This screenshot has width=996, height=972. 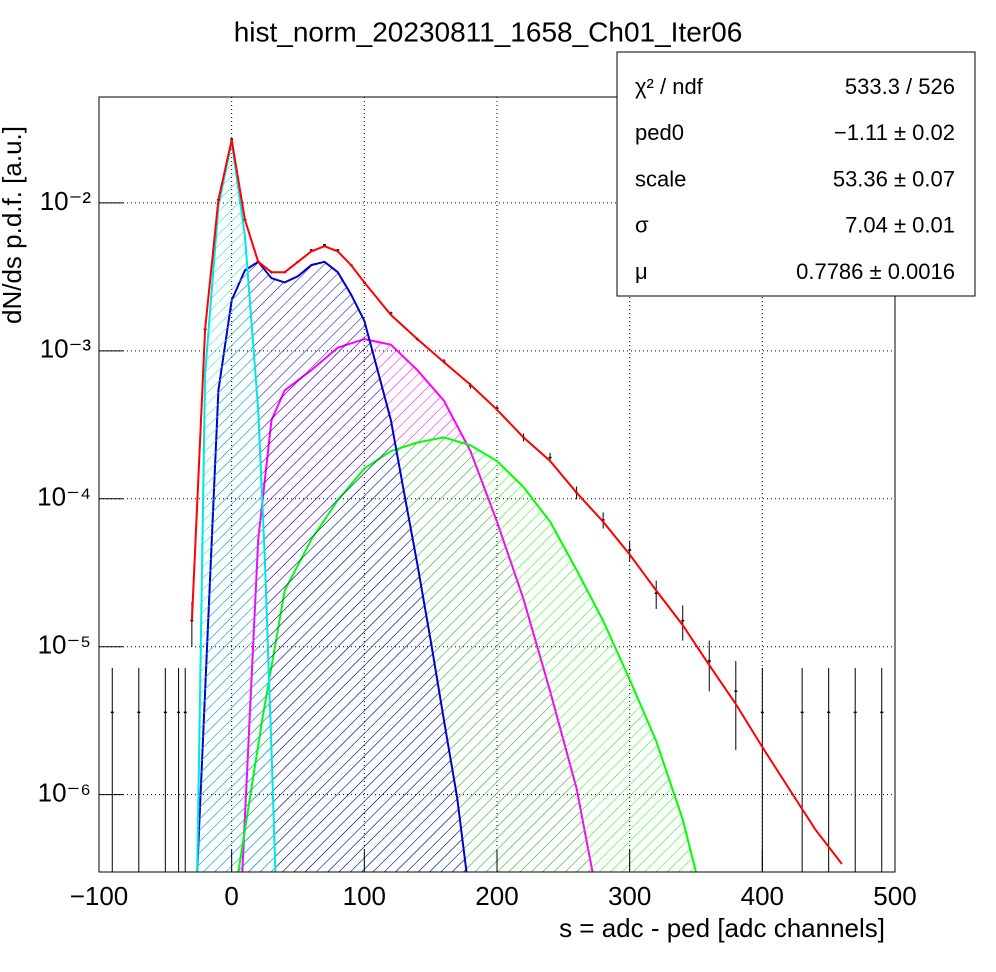 What do you see at coordinates (641, 271) in the screenshot?
I see `stat-label: μ` at bounding box center [641, 271].